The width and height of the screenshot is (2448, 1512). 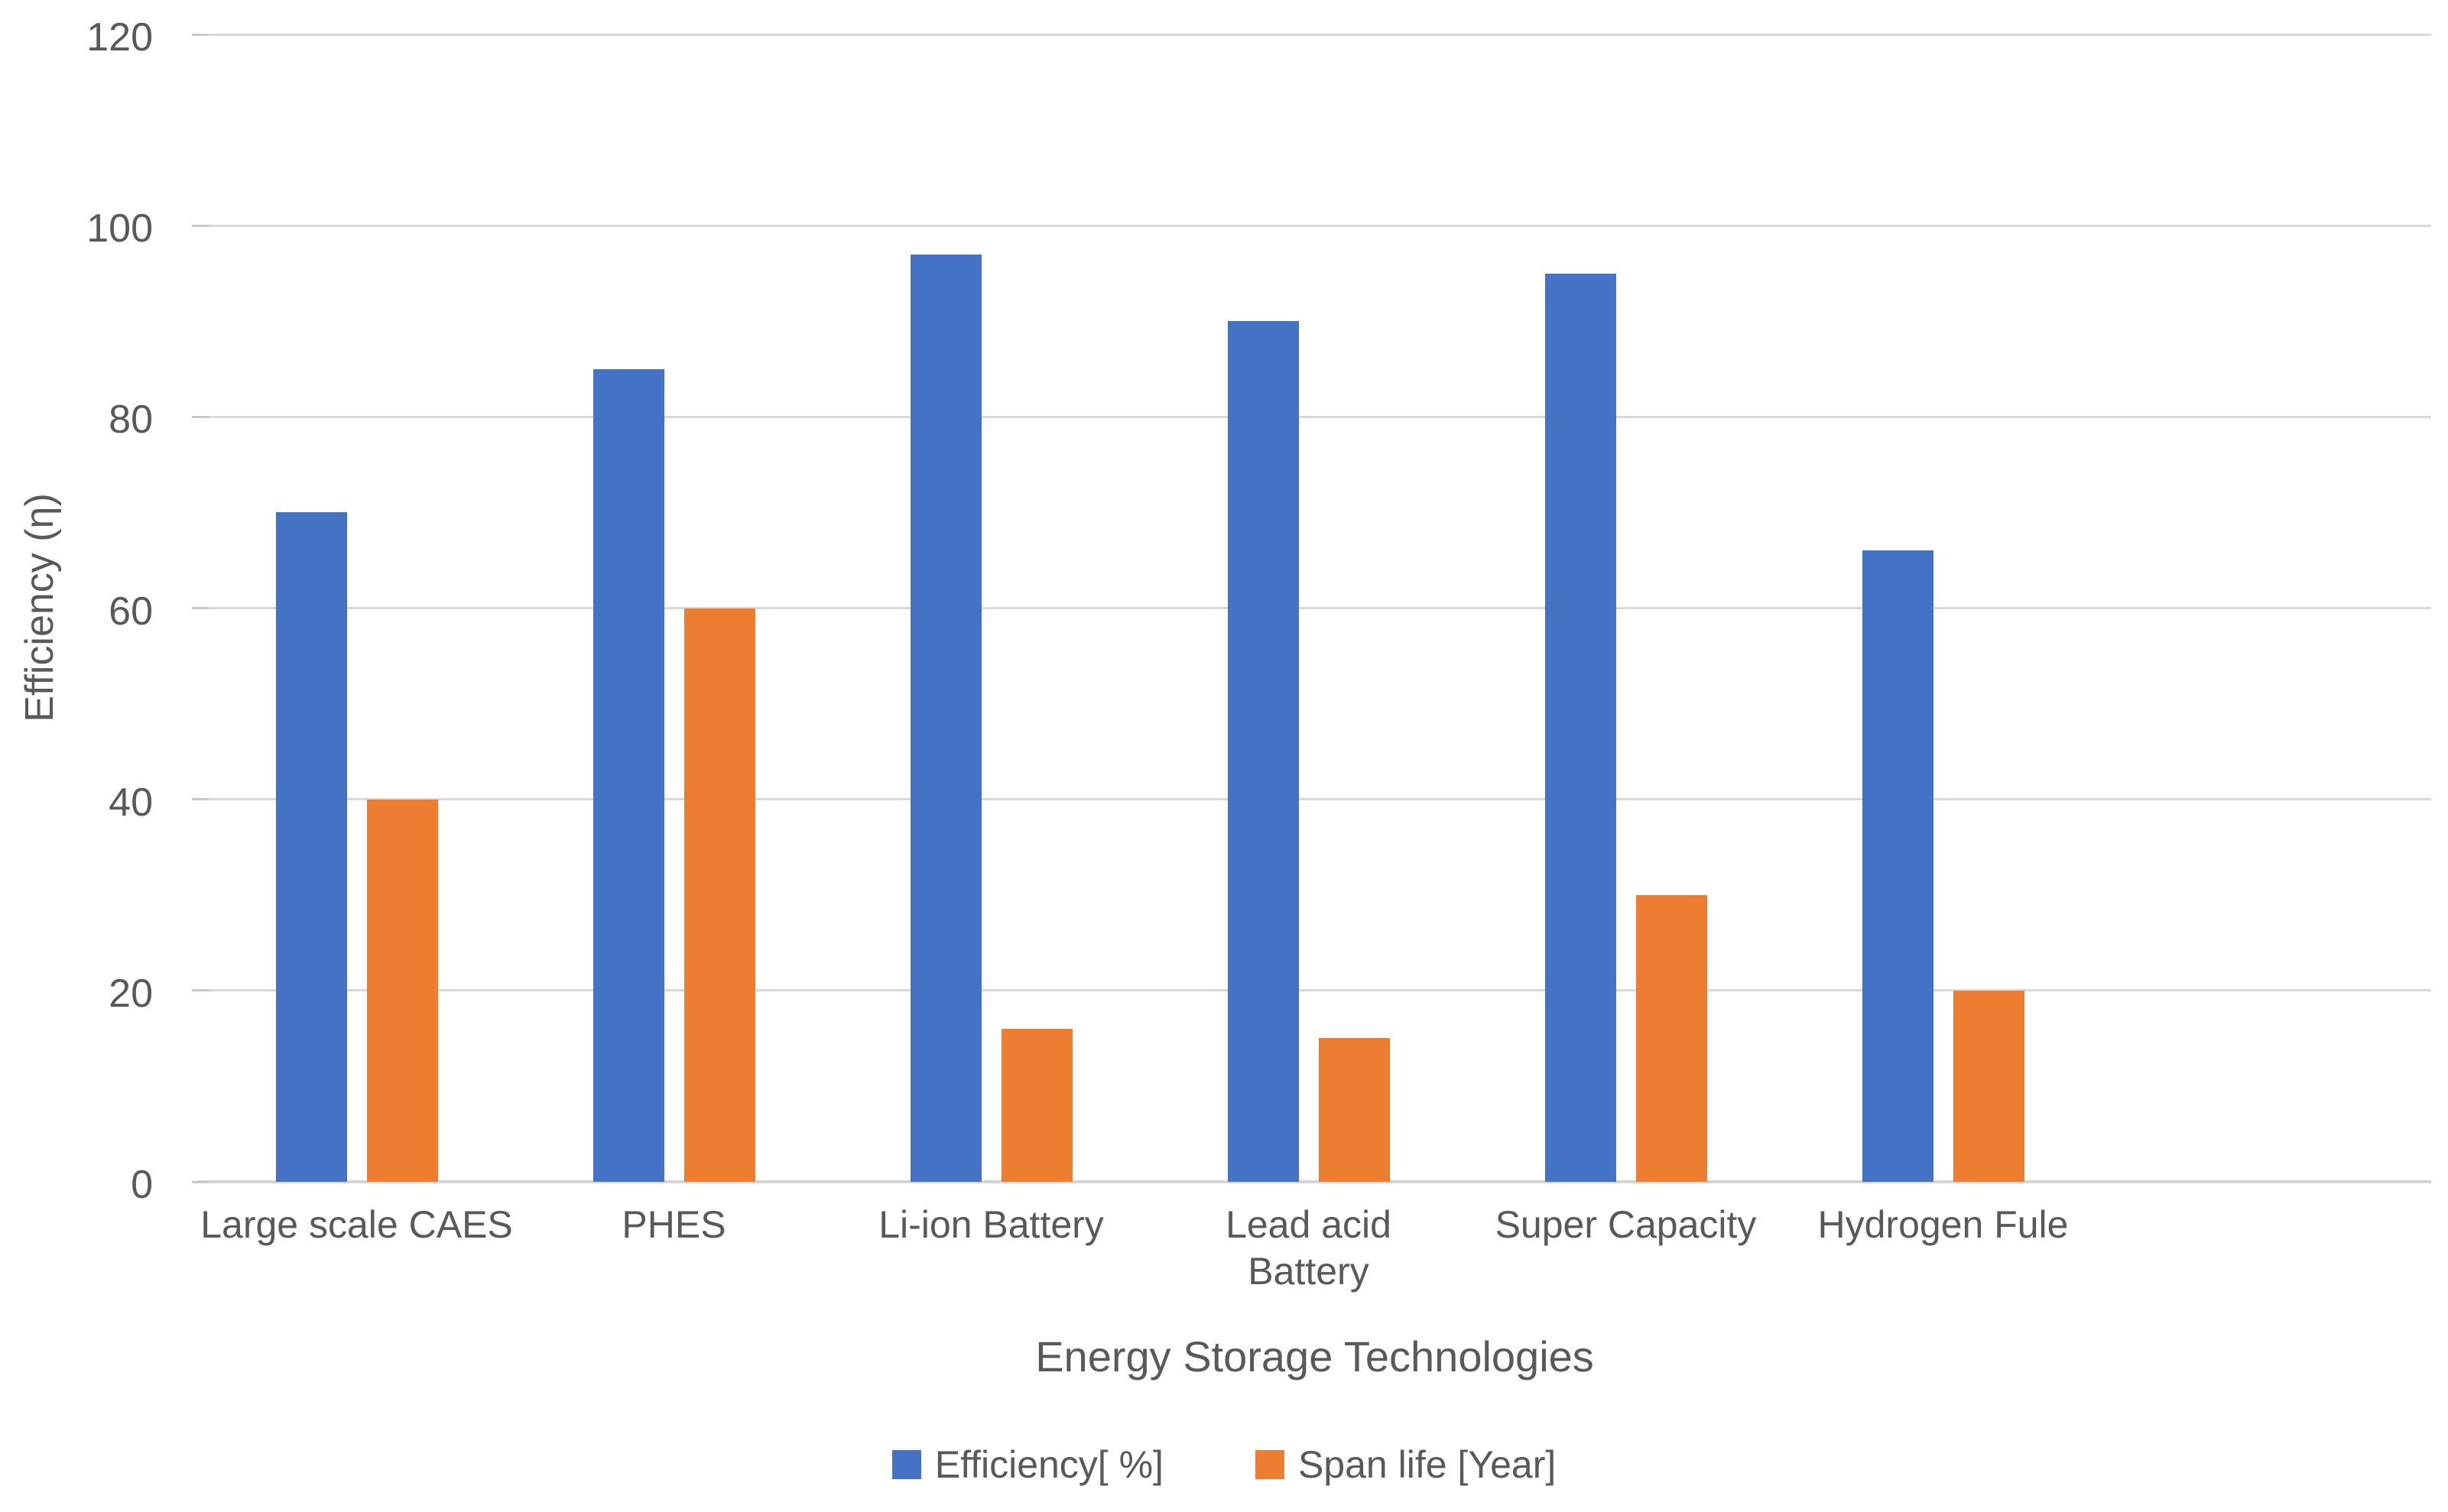 What do you see at coordinates (1224, 1464) in the screenshot?
I see `legend: Efficiency[ %] Span life [Year]` at bounding box center [1224, 1464].